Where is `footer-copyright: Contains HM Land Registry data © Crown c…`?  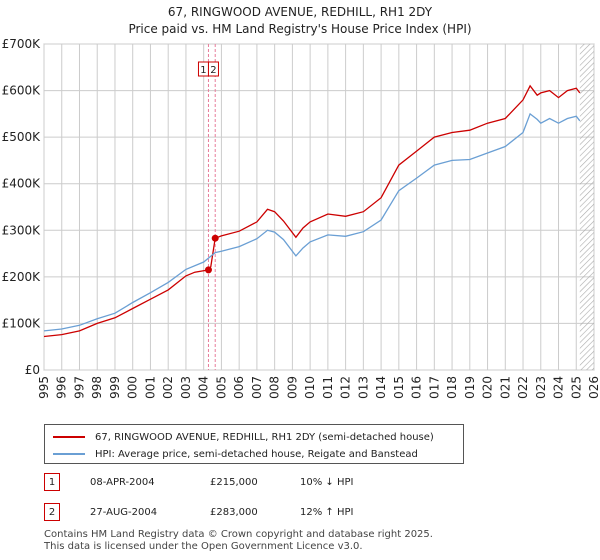 footer-copyright: Contains HM Land Registry data © Crown c… is located at coordinates (238, 534).